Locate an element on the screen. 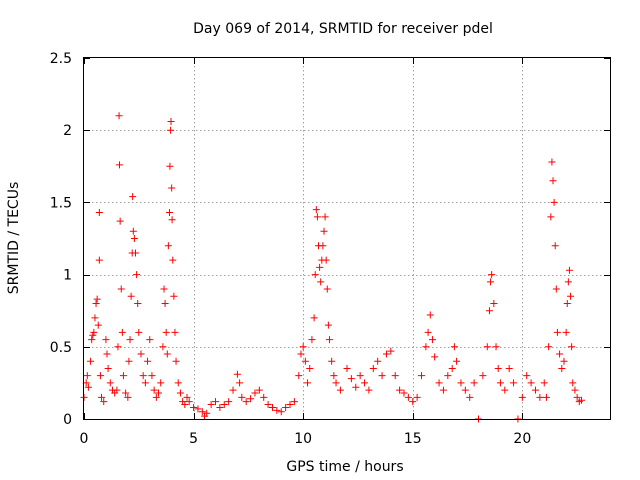 The width and height of the screenshot is (640, 480). y-tick-label: 2.5 is located at coordinates (61, 59).